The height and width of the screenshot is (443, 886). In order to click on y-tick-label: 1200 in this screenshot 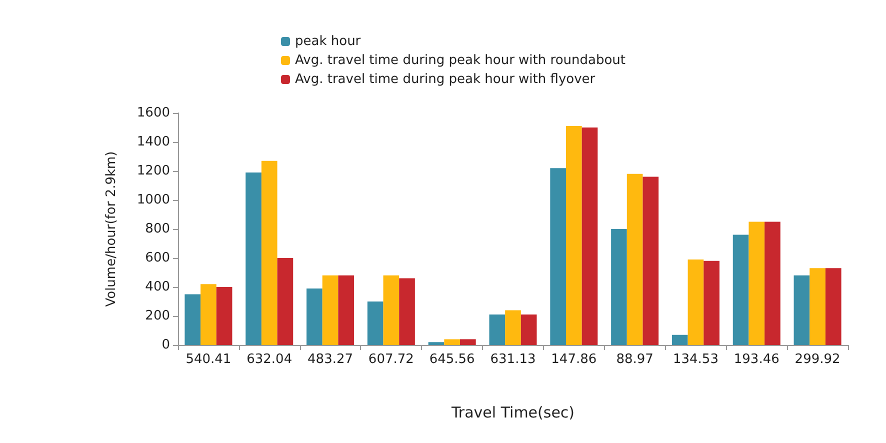, I will do `click(153, 171)`.